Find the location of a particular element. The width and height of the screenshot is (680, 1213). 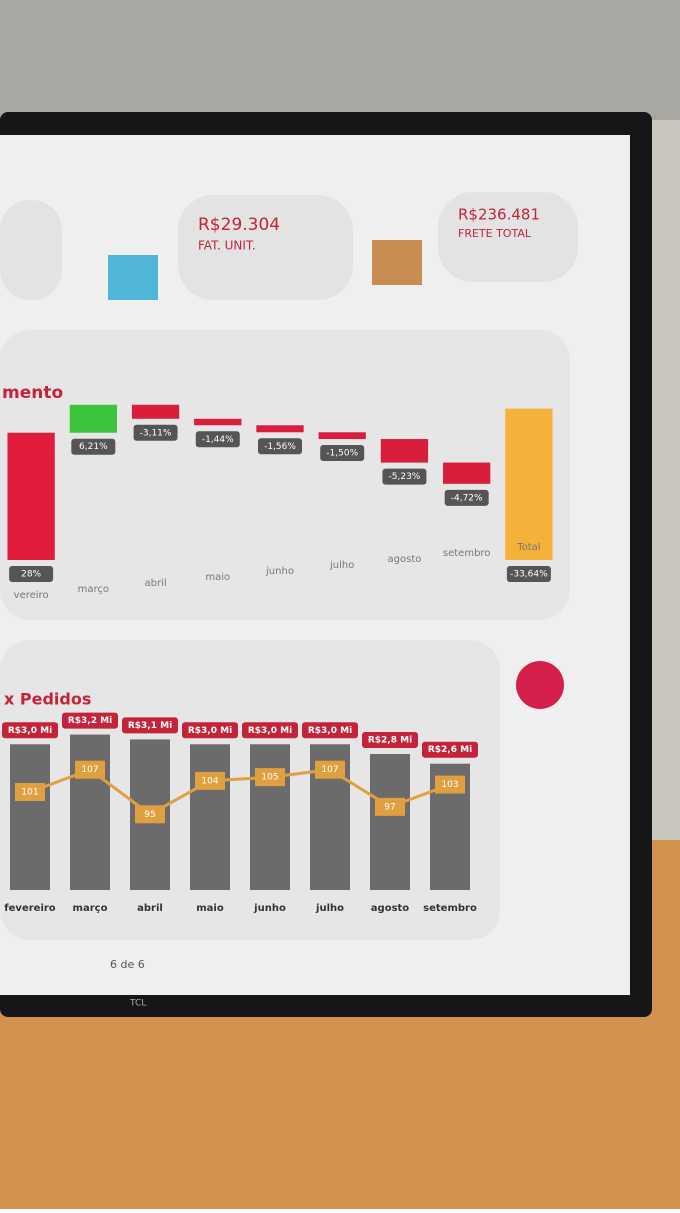

ceiling is located at coordinates (340, 60).